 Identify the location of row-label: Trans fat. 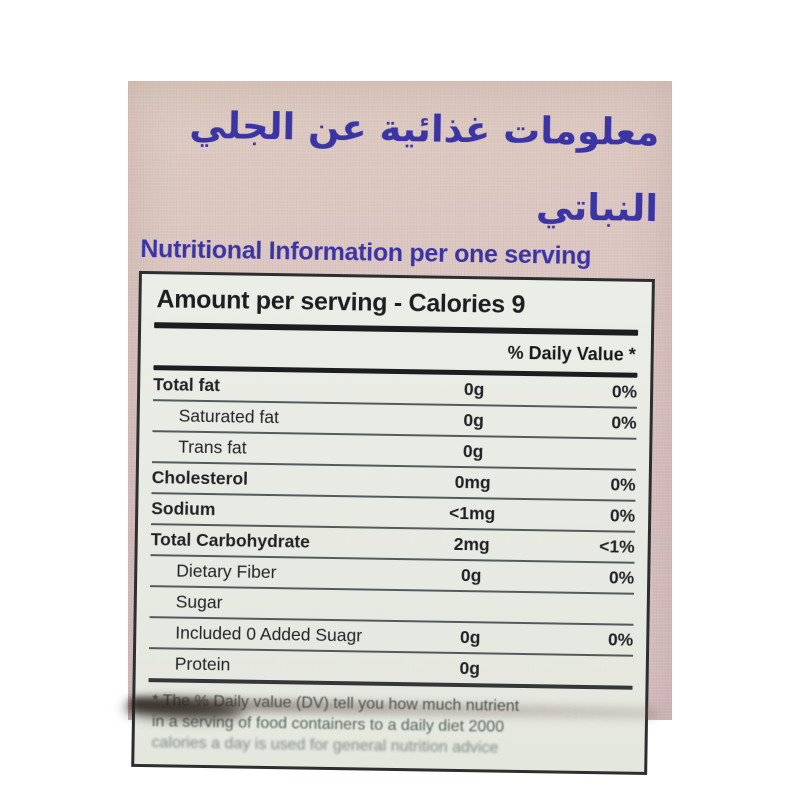
(212, 447).